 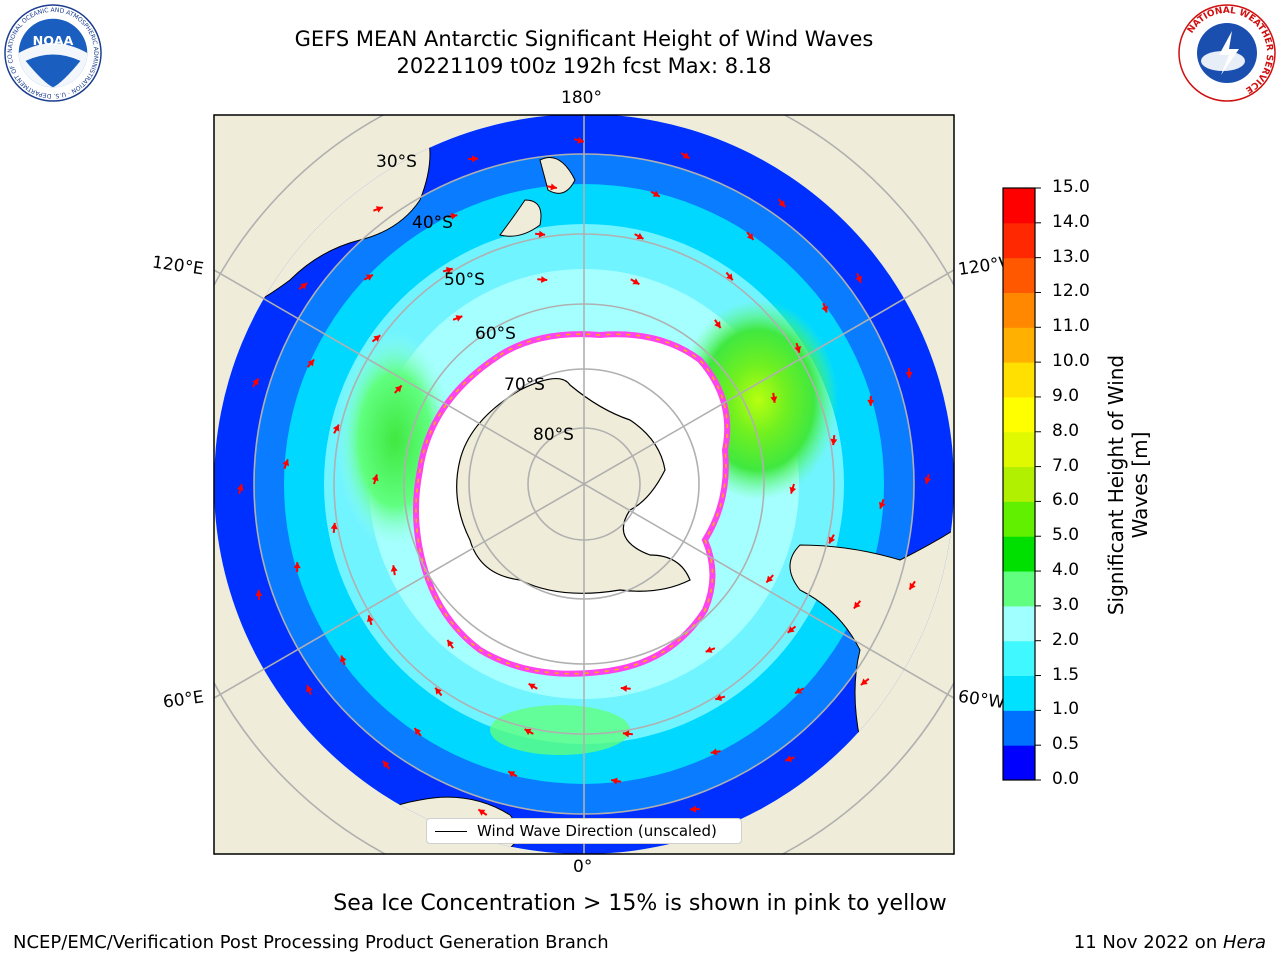 I want to click on colorbar-tick-label: 13.0, so click(x=1071, y=256).